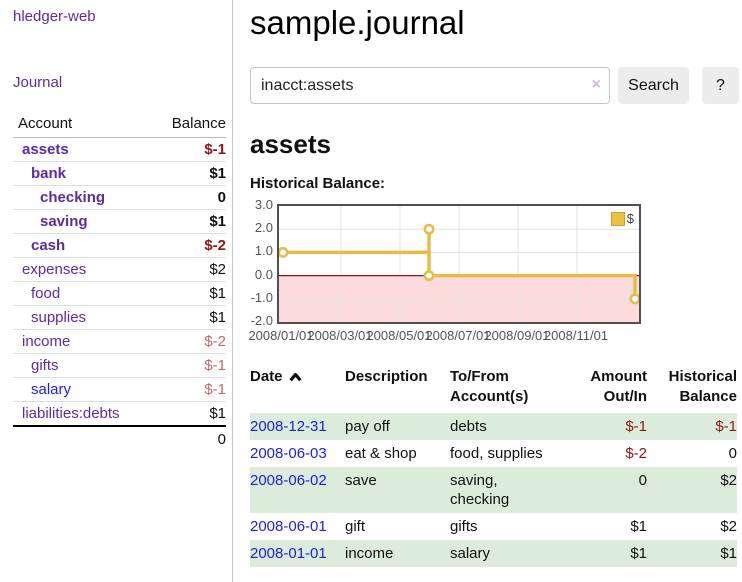 This screenshot has width=742, height=582. I want to click on y-axis-tick: 3.0, so click(263, 204).